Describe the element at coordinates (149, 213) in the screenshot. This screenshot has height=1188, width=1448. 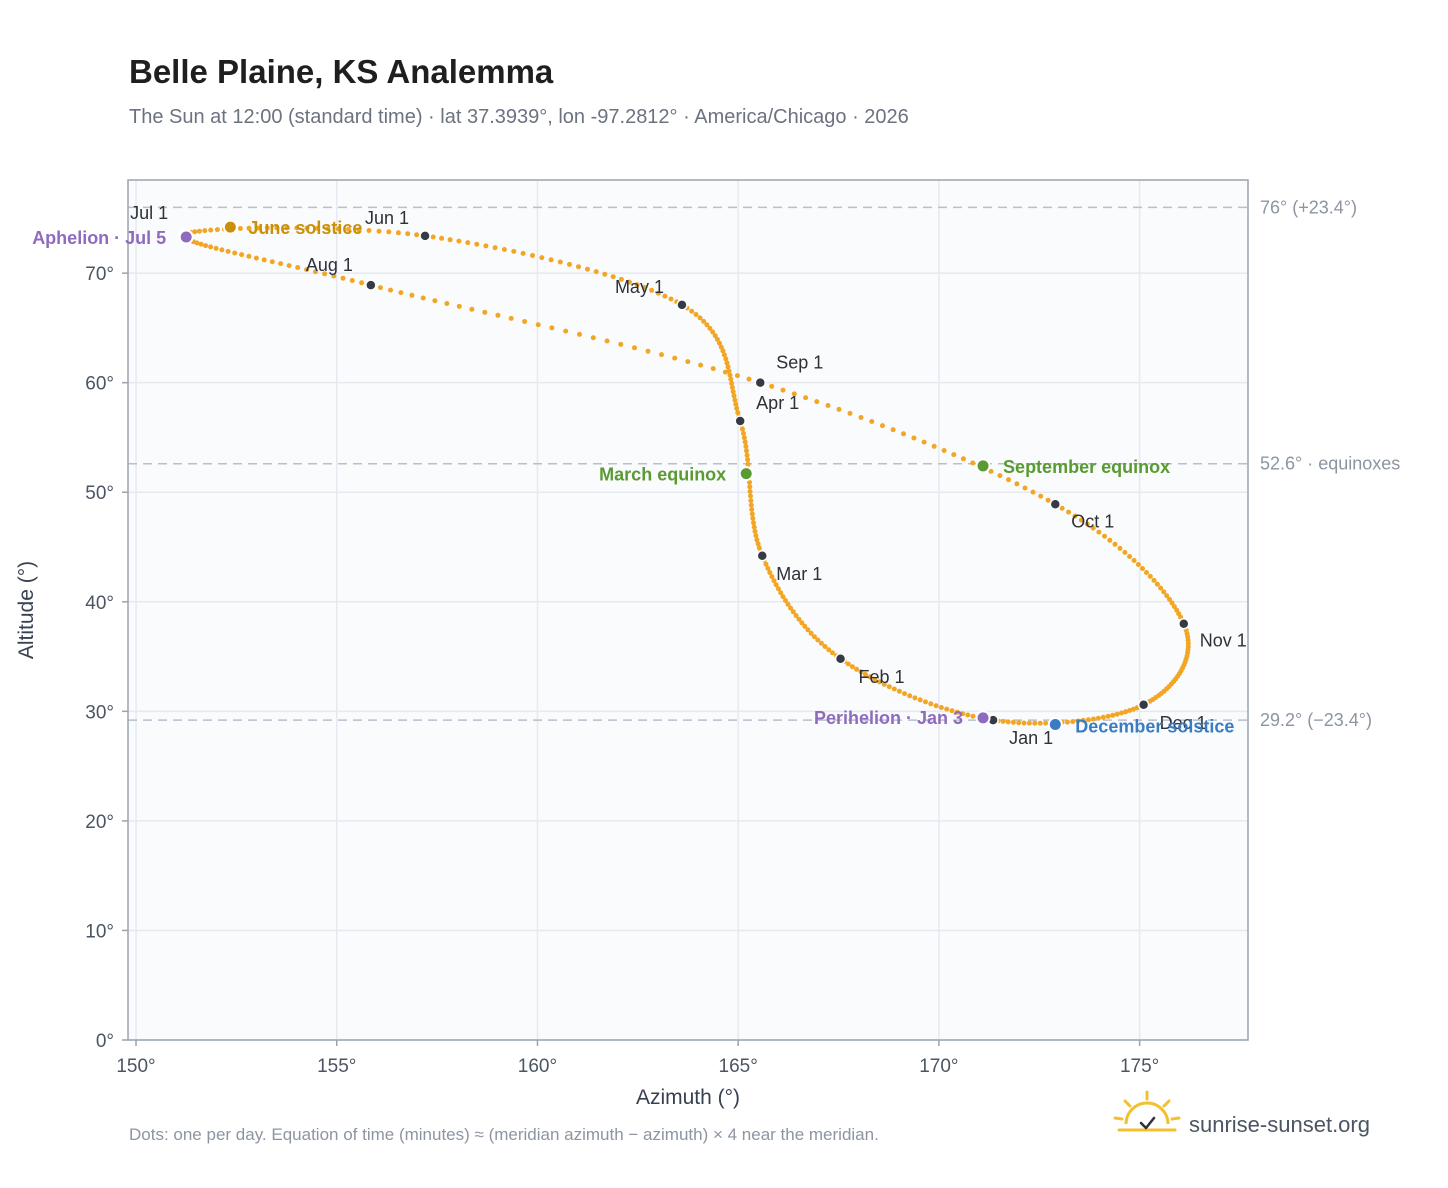
I see `month-label: Jul 1` at that location.